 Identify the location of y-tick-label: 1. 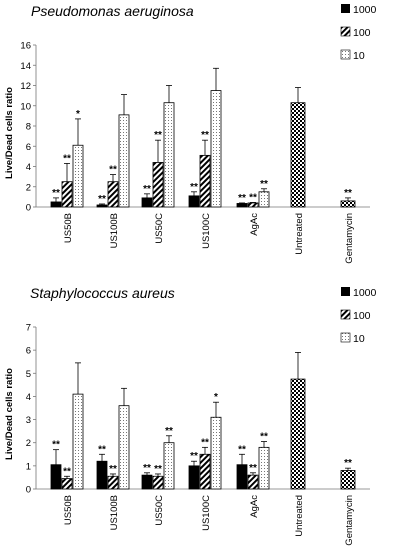
(28, 466).